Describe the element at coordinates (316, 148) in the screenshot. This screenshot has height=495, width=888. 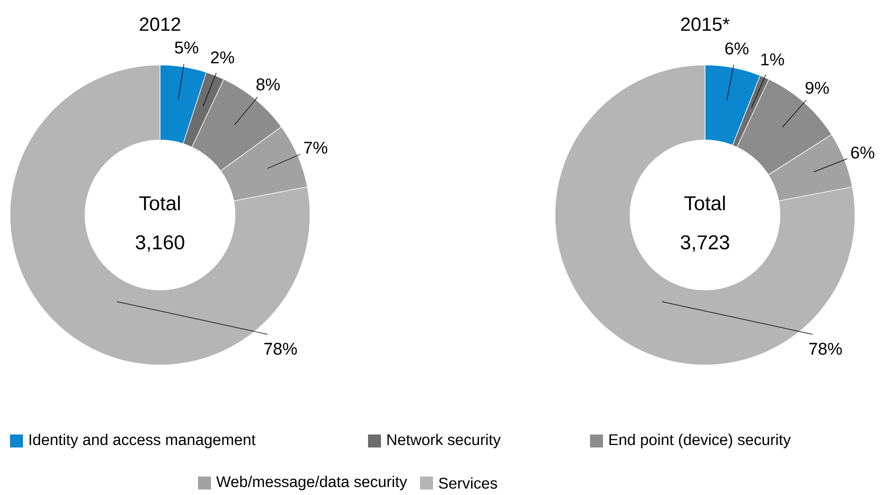
I see `data-label: 7%` at that location.